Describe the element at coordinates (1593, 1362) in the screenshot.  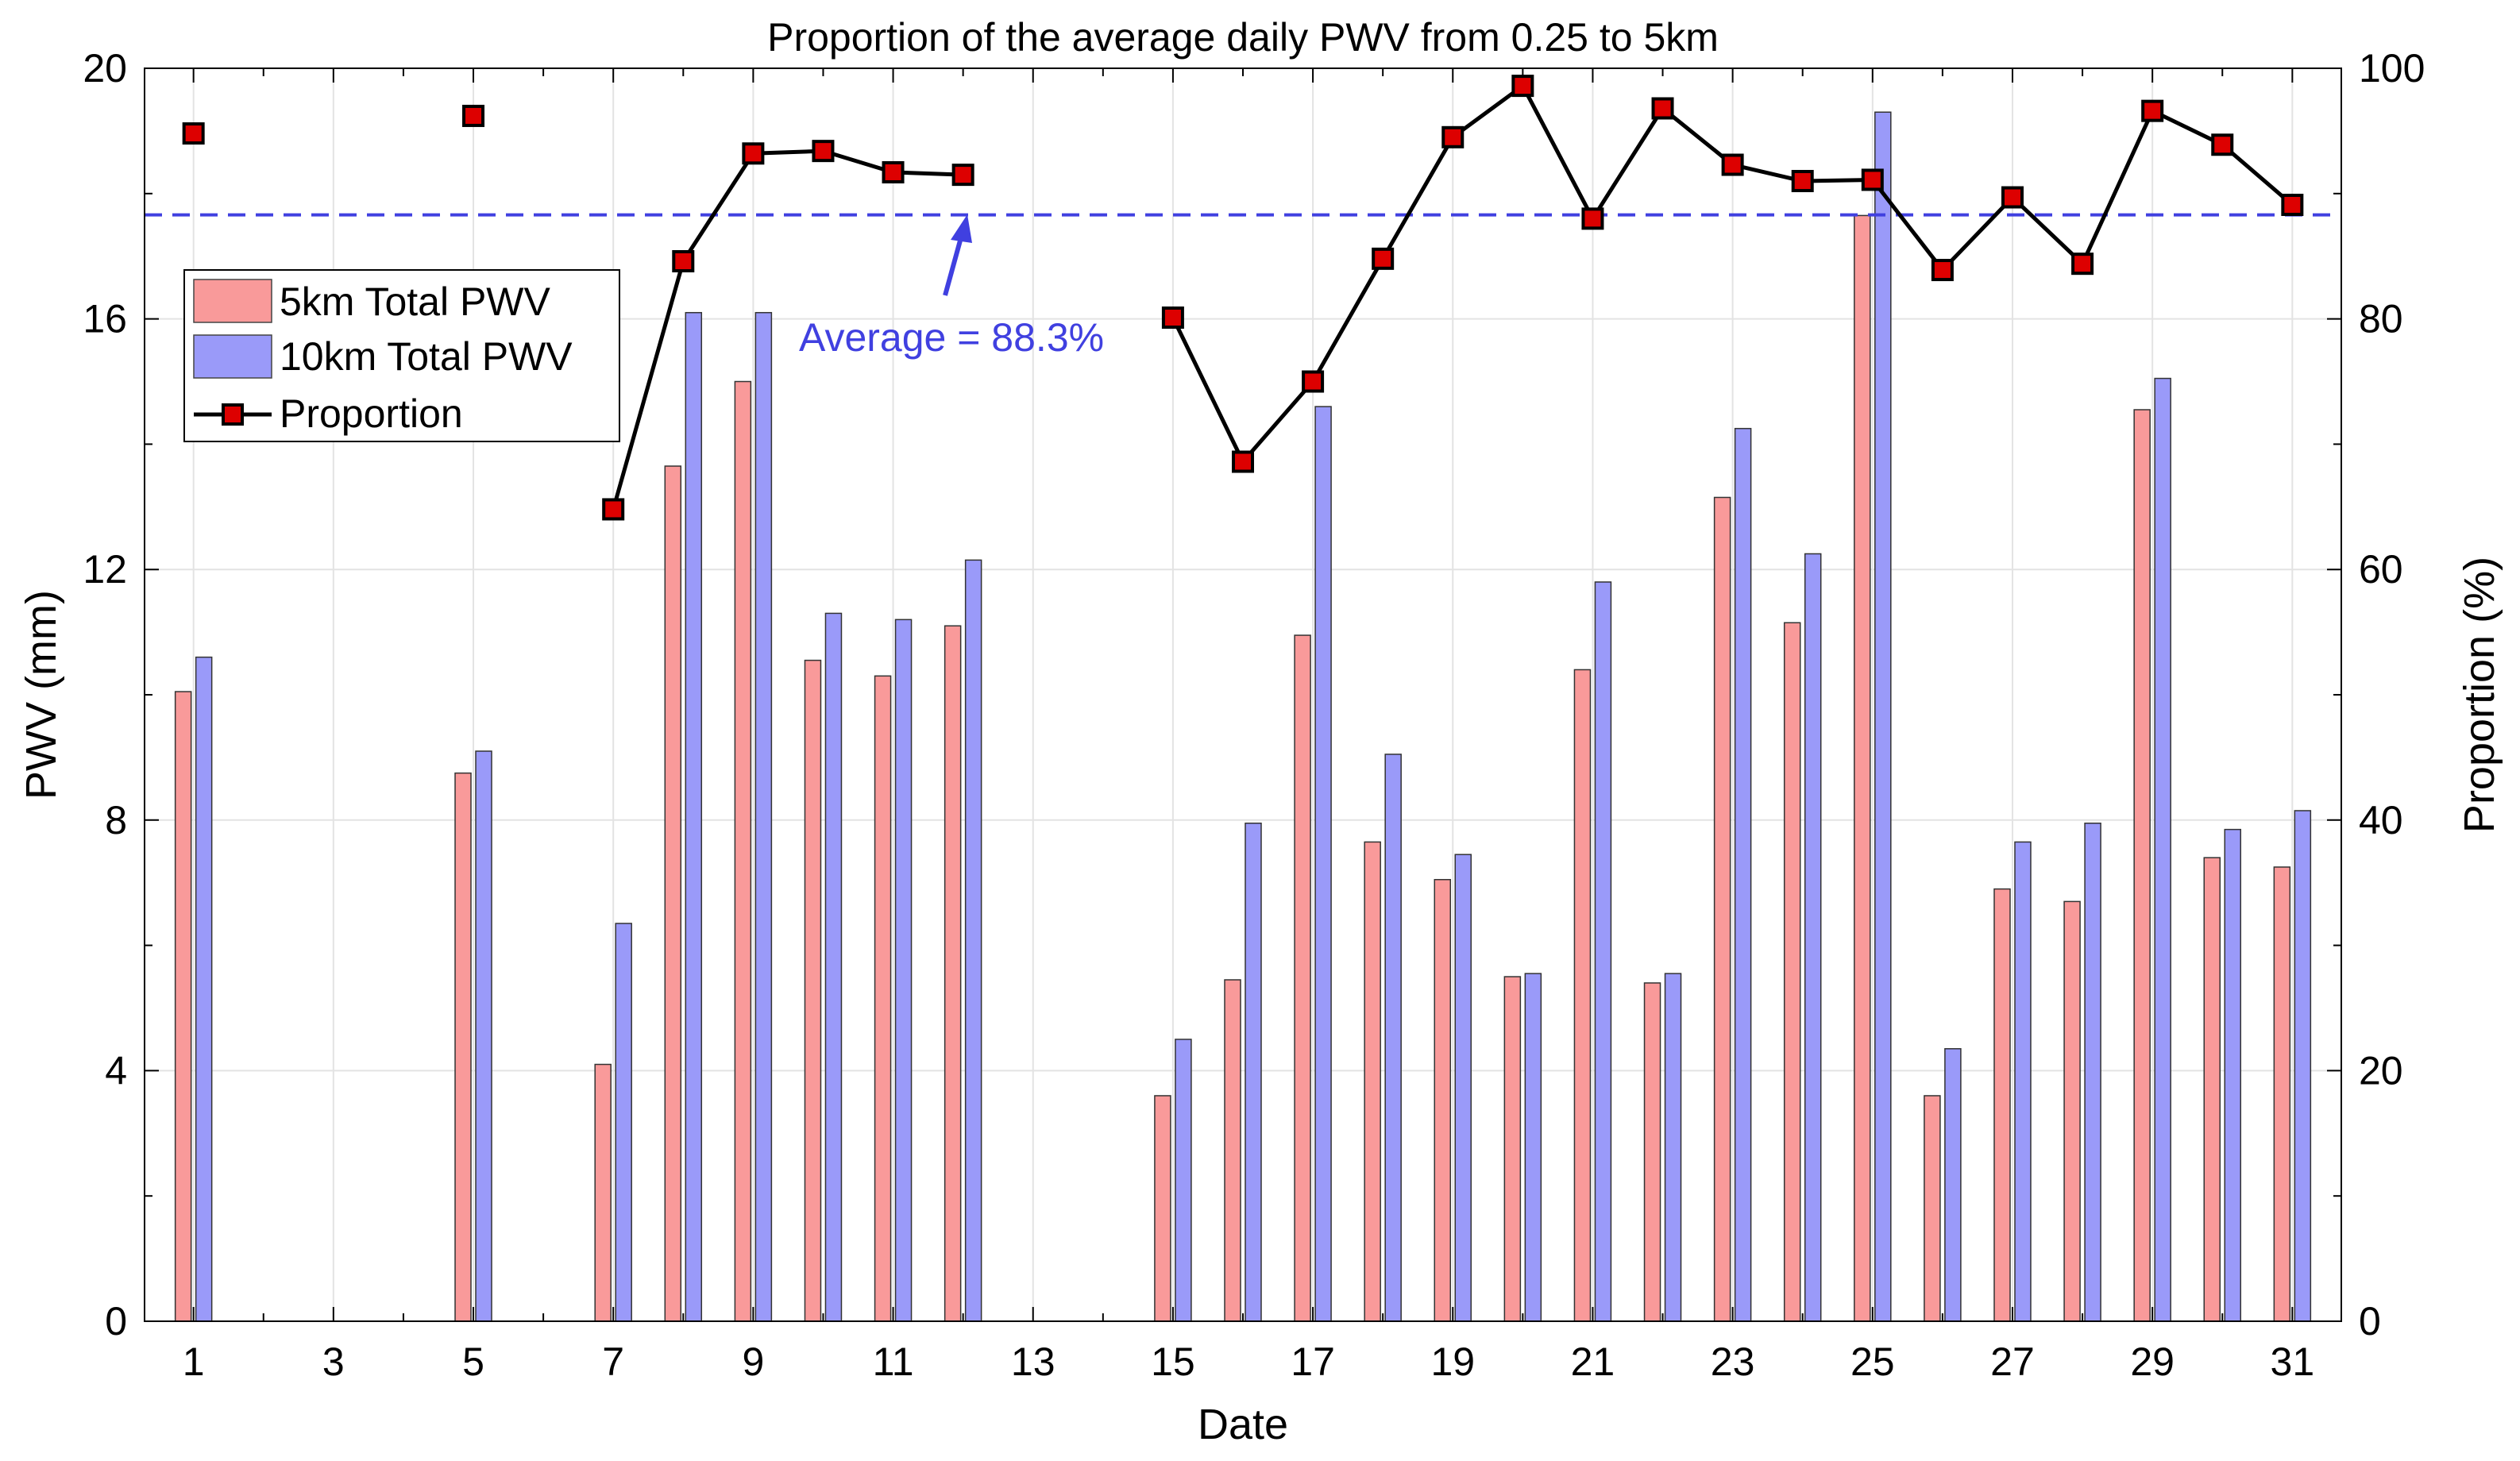
I see `x-tick-label: 21` at that location.